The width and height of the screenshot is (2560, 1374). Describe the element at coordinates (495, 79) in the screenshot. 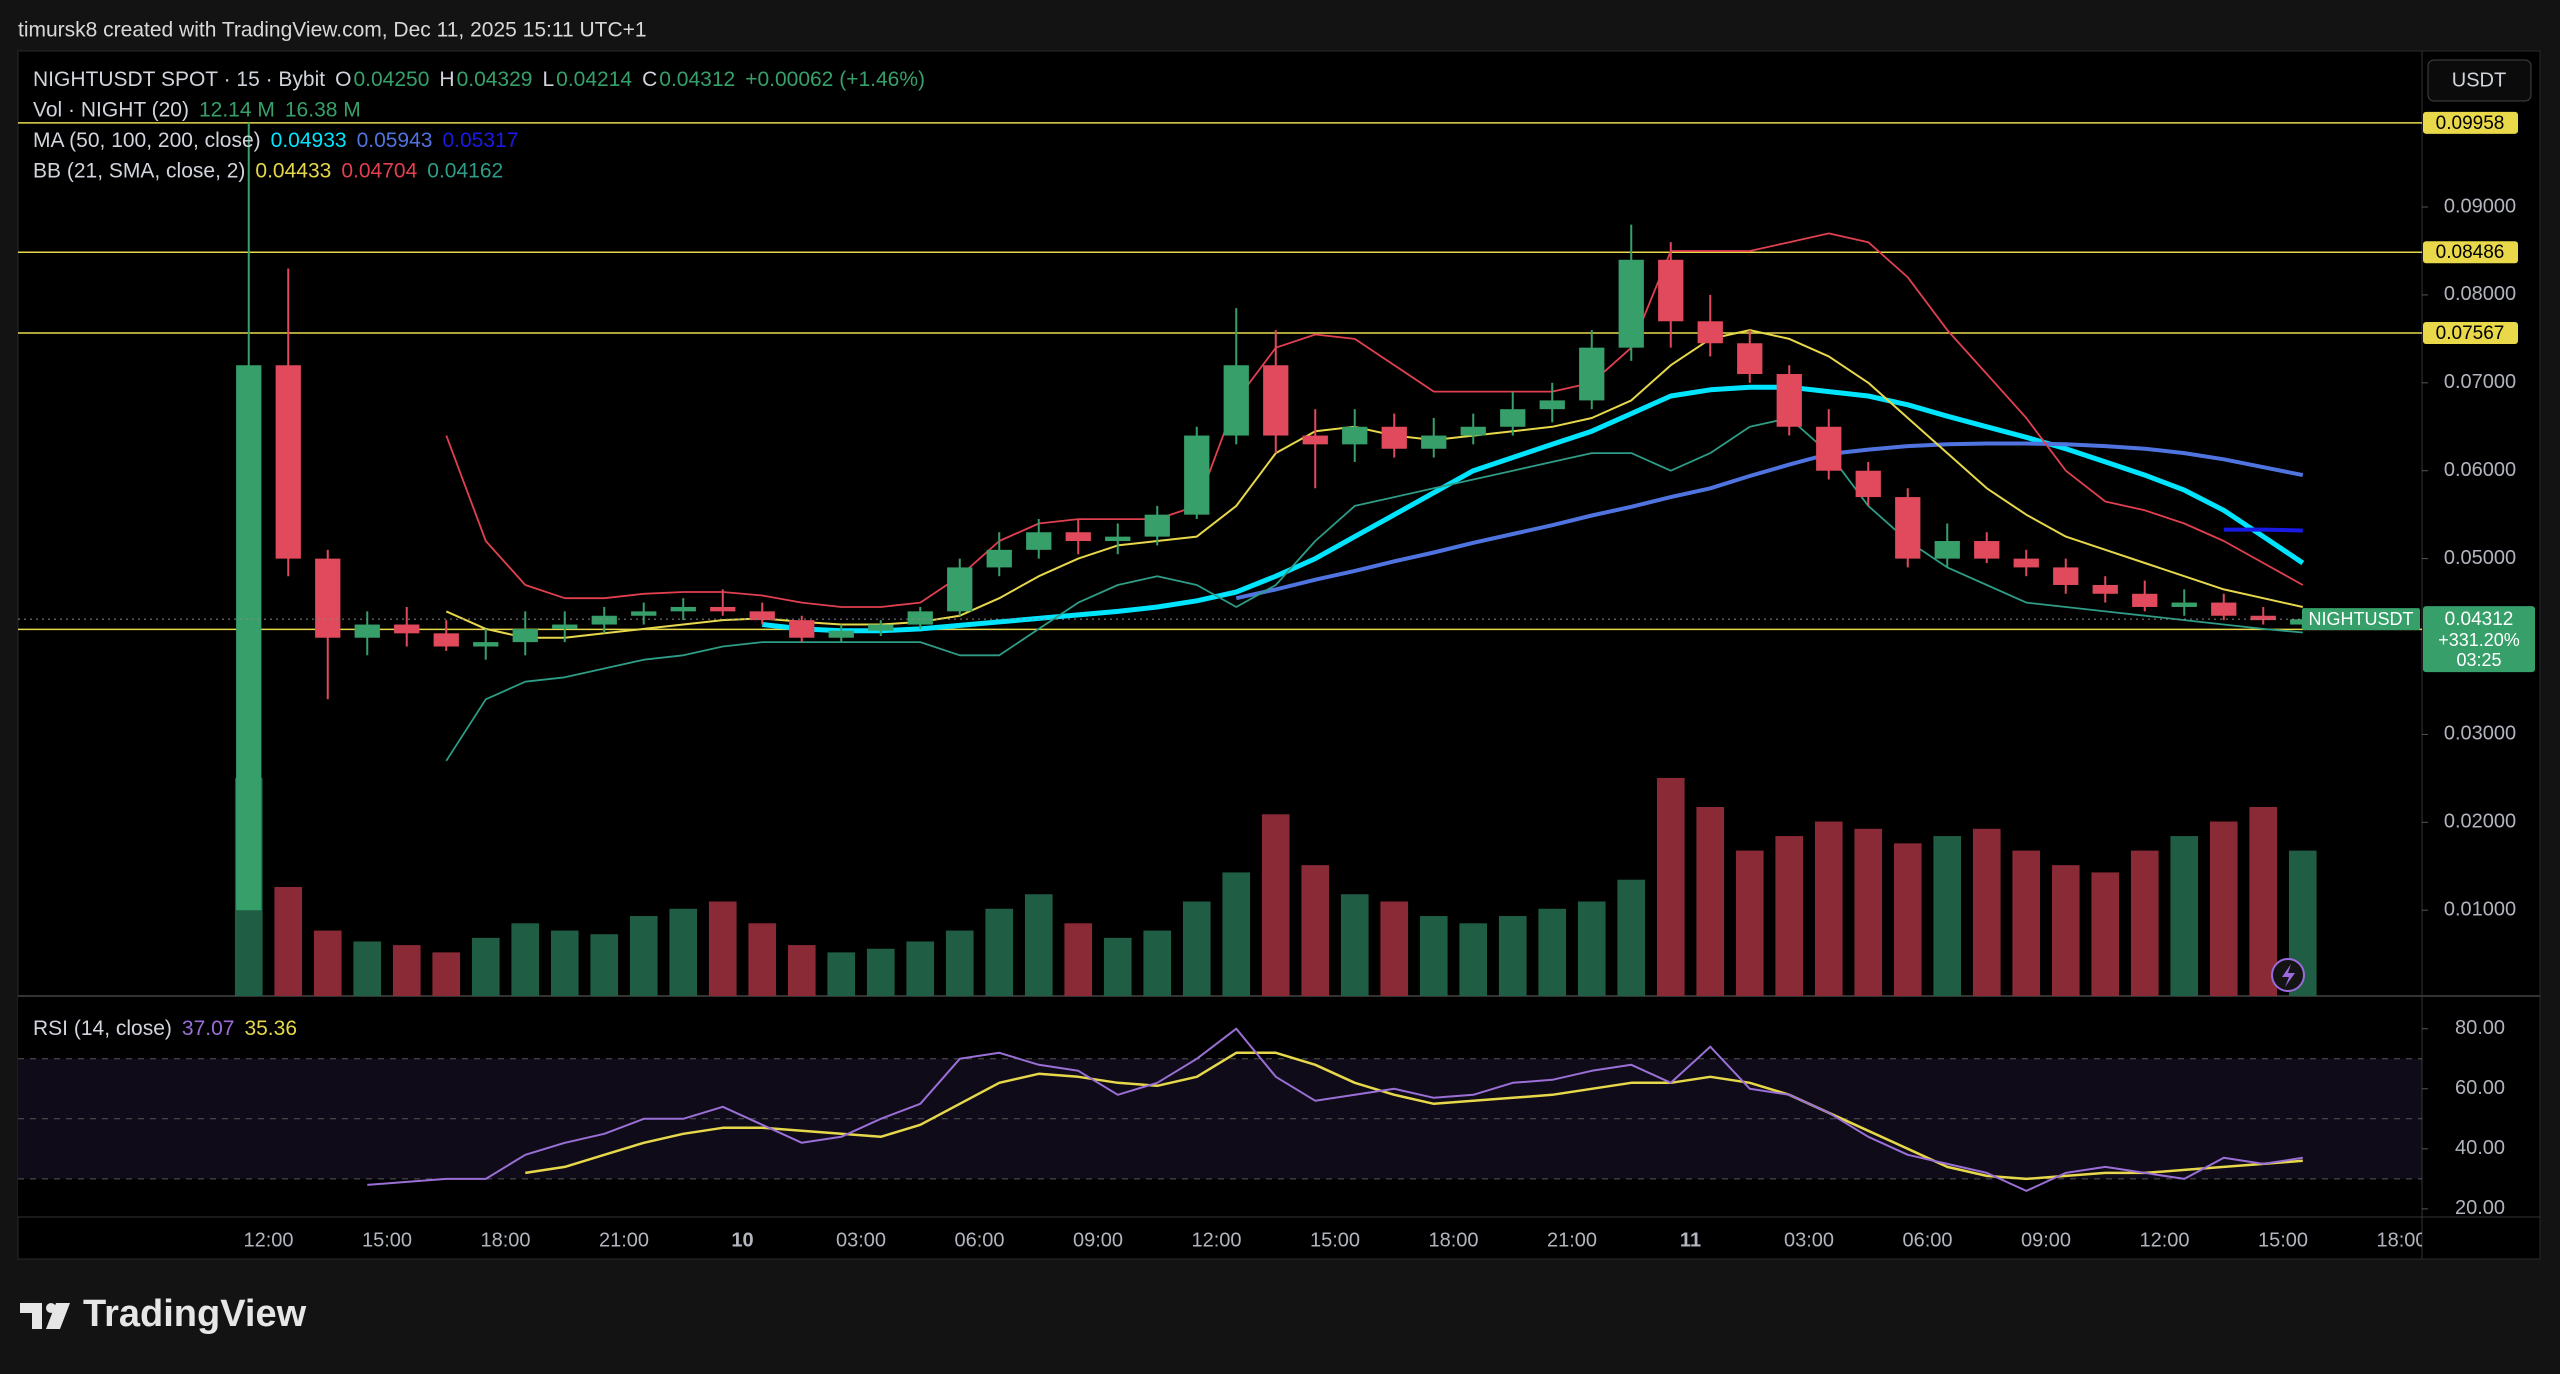

I see `legend-value: 0.04329` at that location.